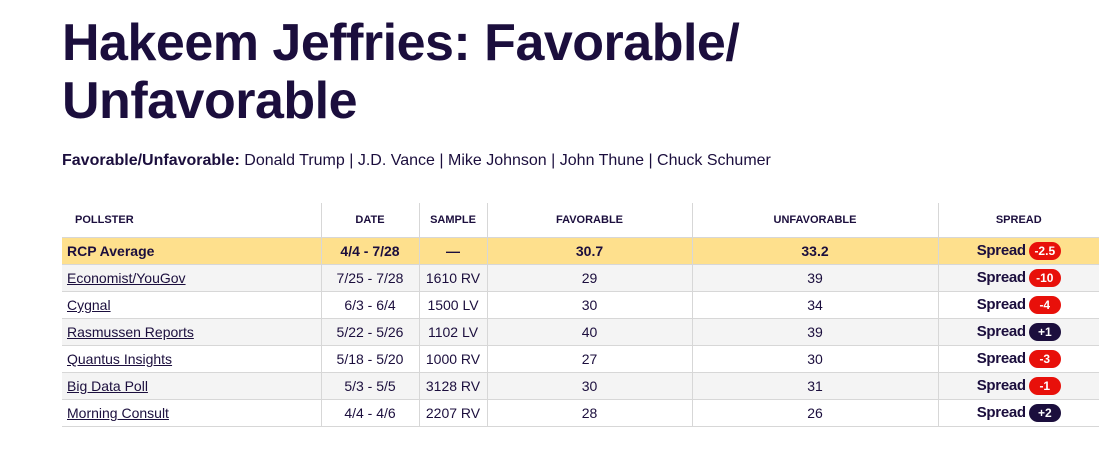 The width and height of the screenshot is (1113, 457). I want to click on subnav-link-chuck-schumer: Chuck Schumer, so click(714, 160).